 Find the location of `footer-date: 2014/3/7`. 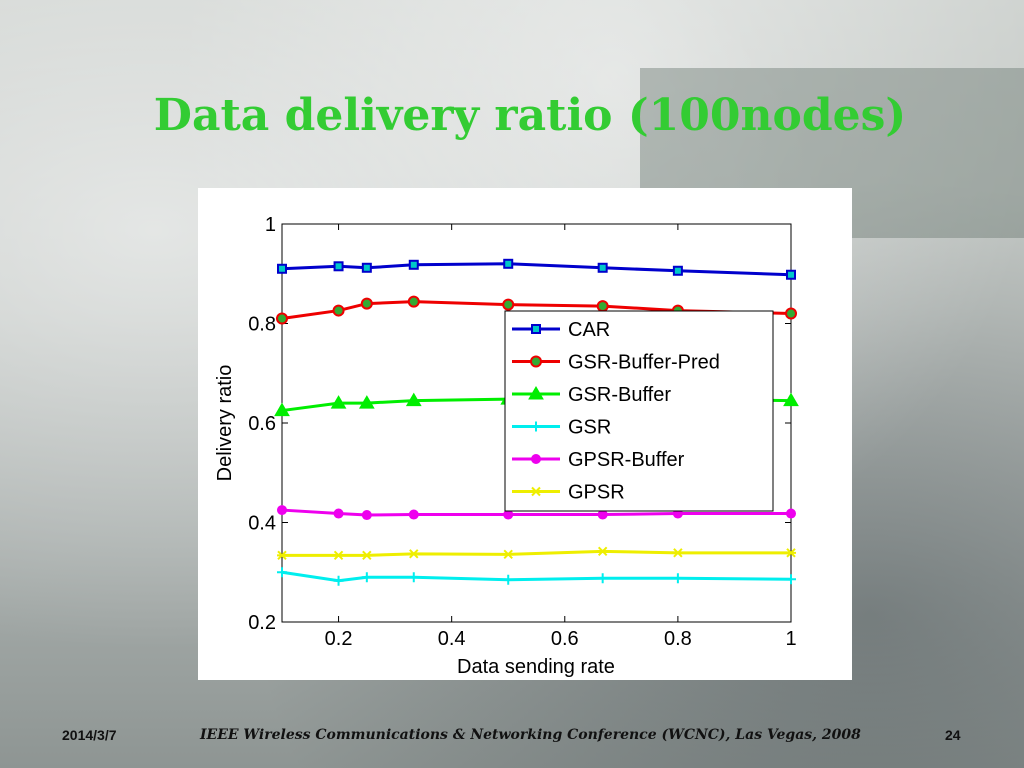

footer-date: 2014/3/7 is located at coordinates (89, 735).